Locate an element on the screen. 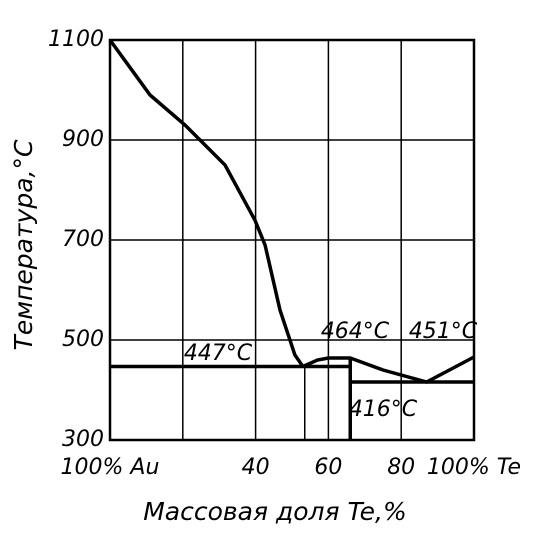 Image resolution: width=534 pixels, height=533 pixels. annotation: 416°C is located at coordinates (383, 409).